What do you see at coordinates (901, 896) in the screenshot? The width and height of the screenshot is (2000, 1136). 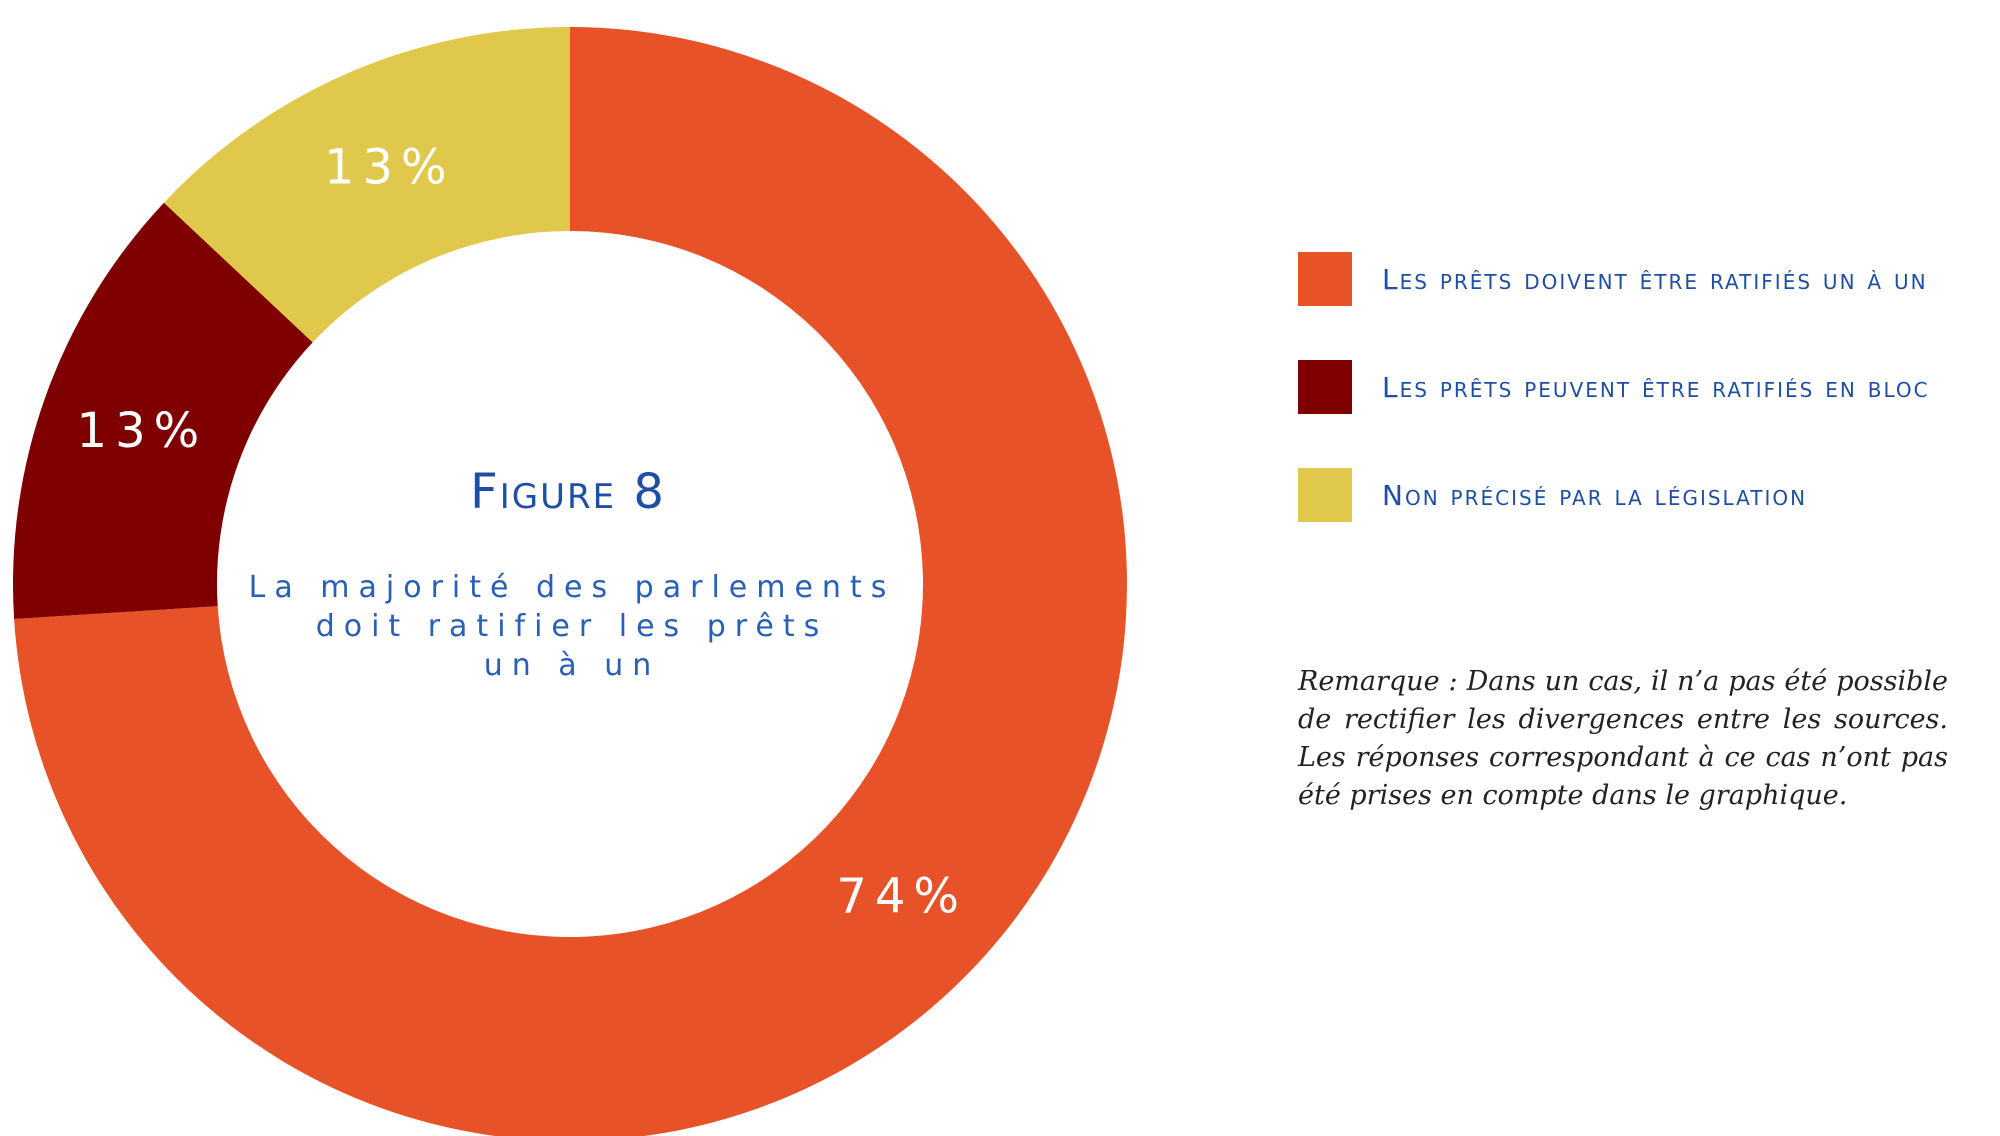 I see `slice-label-un-a-un: 74%` at bounding box center [901, 896].